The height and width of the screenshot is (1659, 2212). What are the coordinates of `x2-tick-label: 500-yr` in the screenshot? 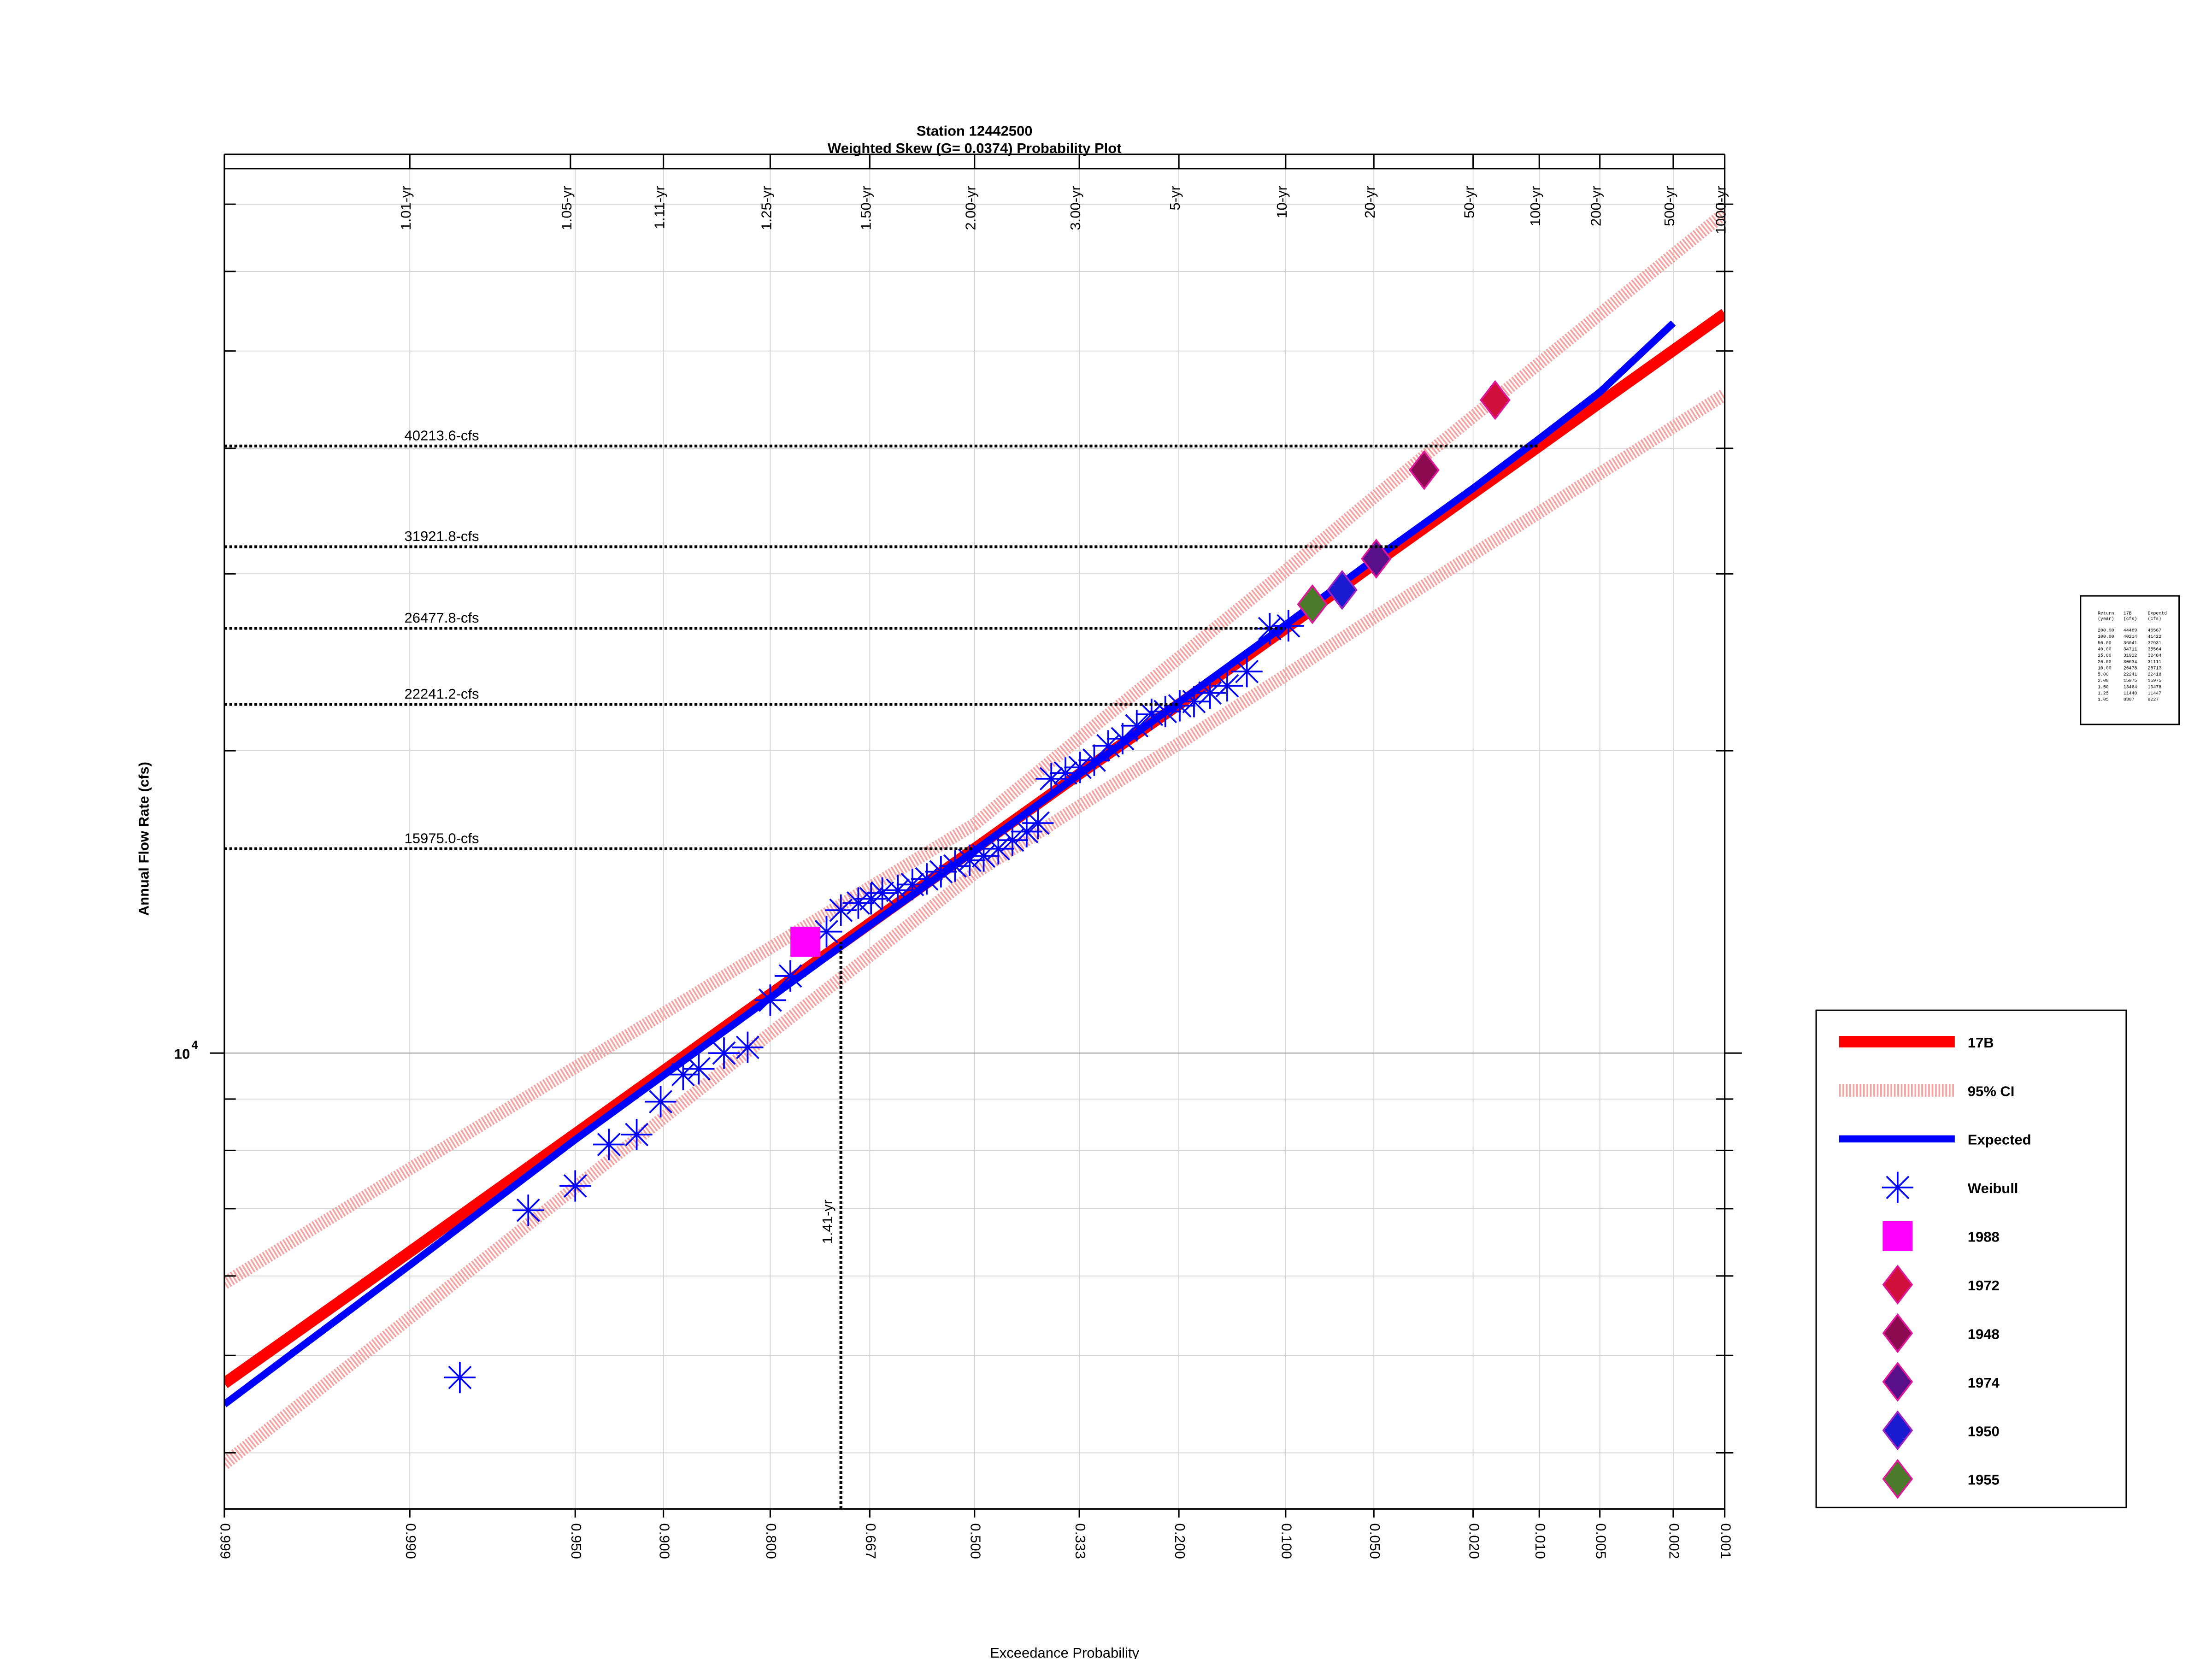 It's located at (1669, 206).